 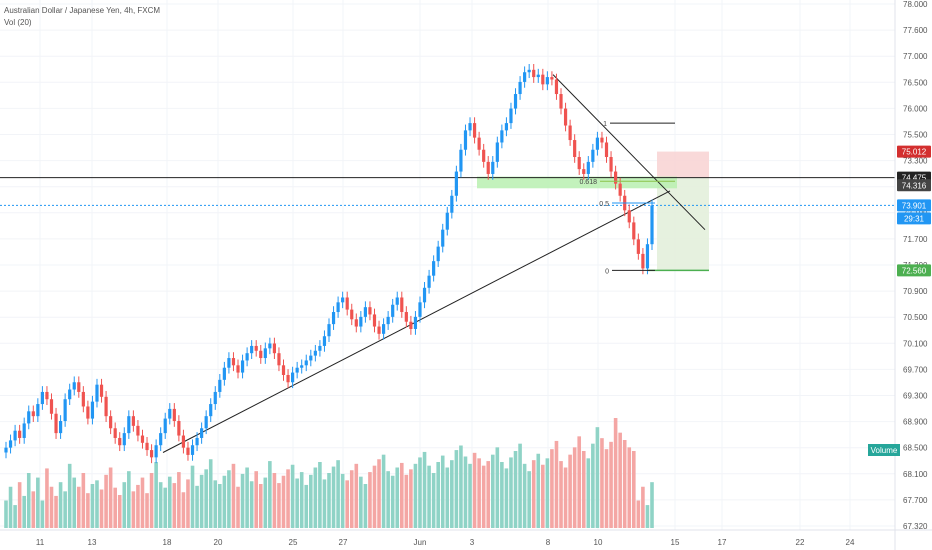 What do you see at coordinates (627, 198) in the screenshot?
I see `fib-retracement: 1 0.618 0.5 0` at bounding box center [627, 198].